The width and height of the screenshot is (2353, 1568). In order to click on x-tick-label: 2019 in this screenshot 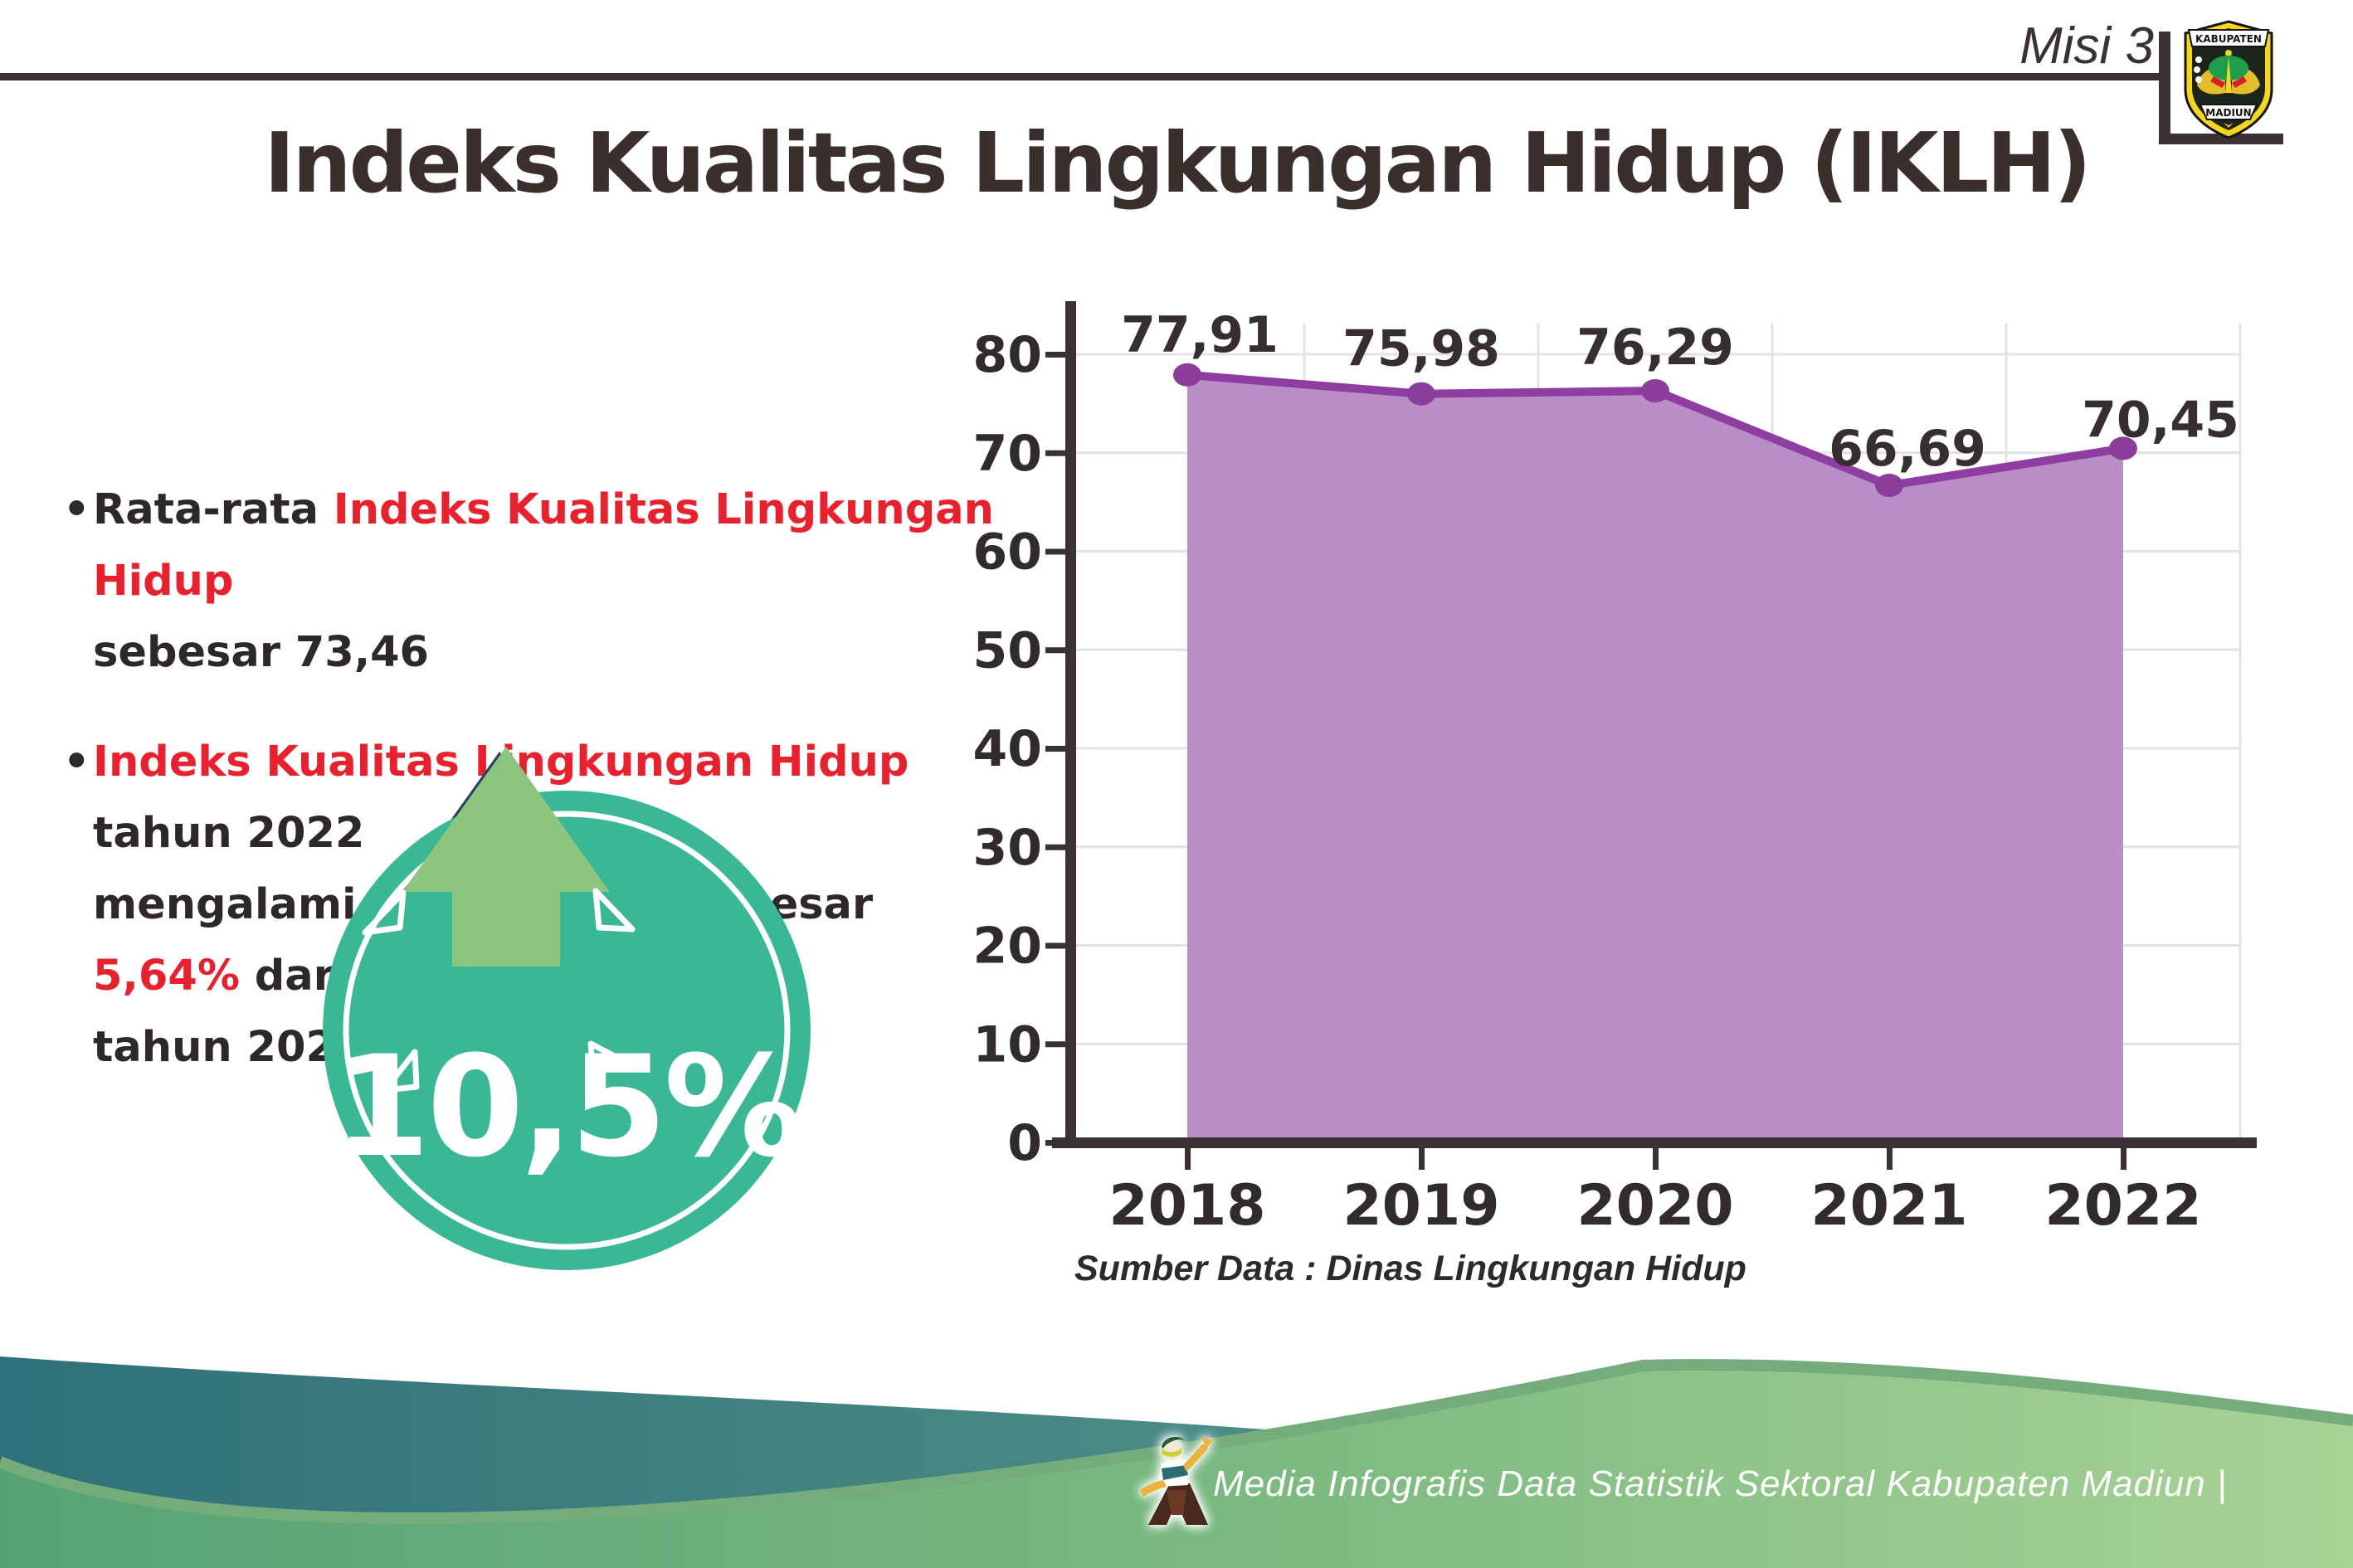, I will do `click(1420, 1206)`.